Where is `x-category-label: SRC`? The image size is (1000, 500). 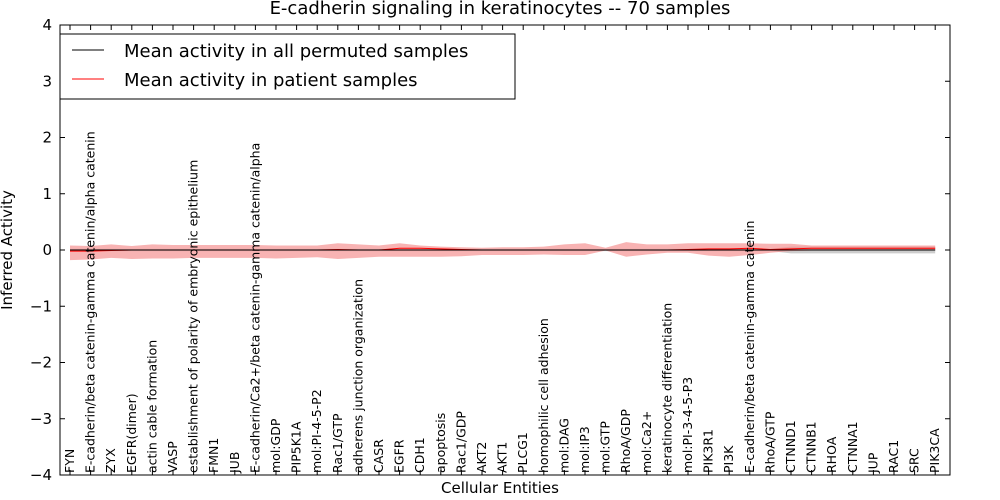 x-category-label: SRC is located at coordinates (914, 460).